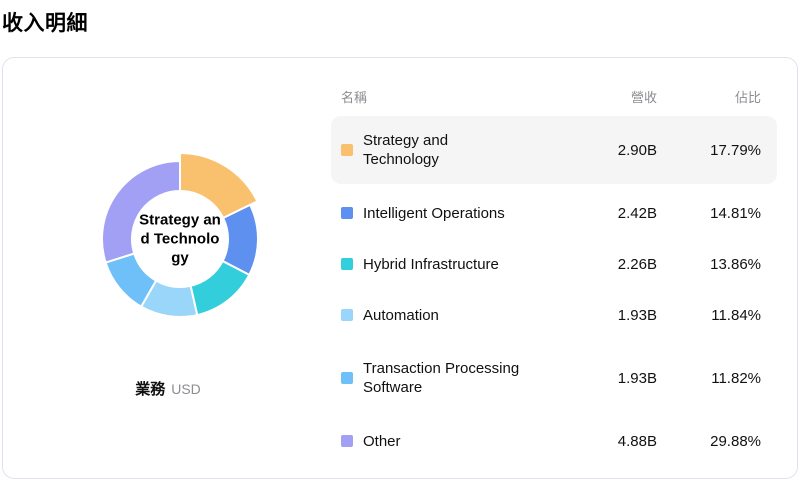 The width and height of the screenshot is (800, 482). I want to click on chart-caption-unit: USD, so click(186, 389).